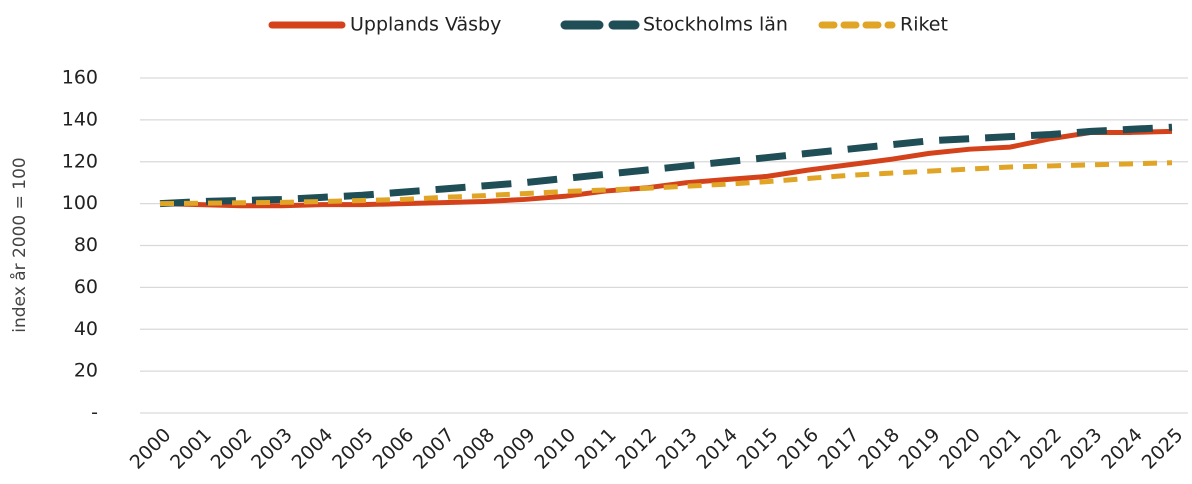  Describe the element at coordinates (1082, 449) in the screenshot. I see `x-tick-label: 2023` at that location.